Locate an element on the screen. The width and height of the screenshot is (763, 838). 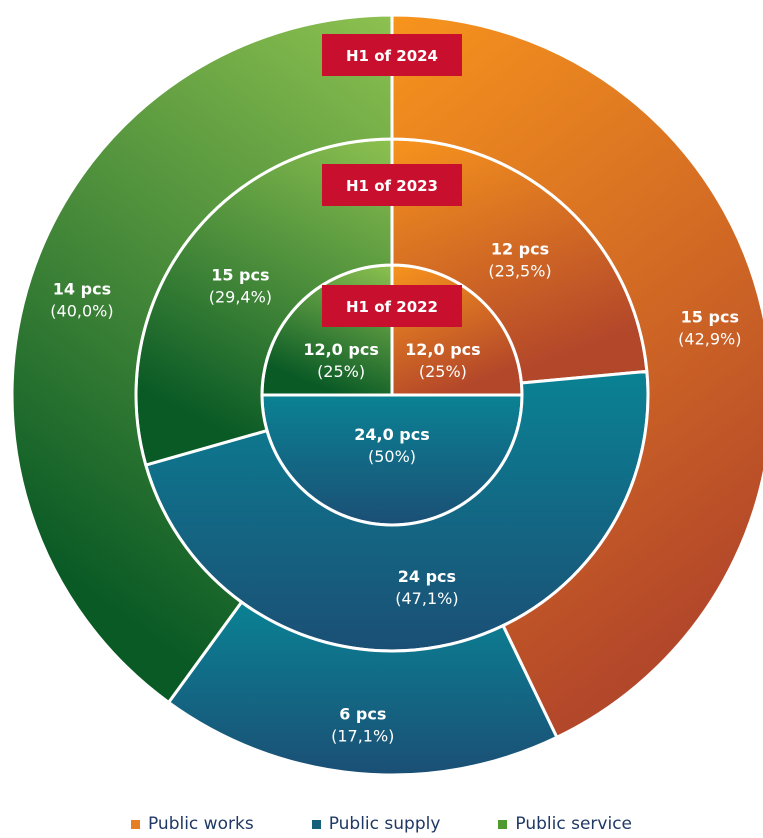
legend-item-public-works: Public works is located at coordinates (192, 824).